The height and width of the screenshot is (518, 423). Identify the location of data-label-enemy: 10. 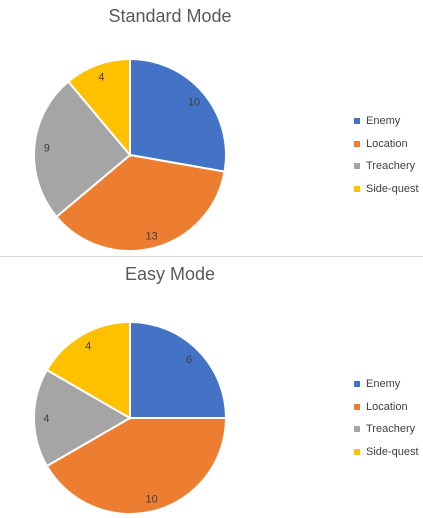
(194, 102).